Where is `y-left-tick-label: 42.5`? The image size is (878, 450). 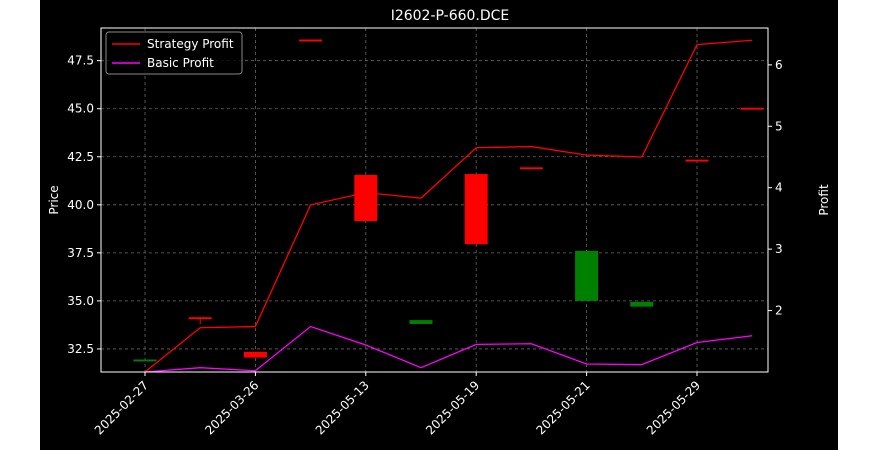
y-left-tick-label: 42.5 is located at coordinates (80, 157).